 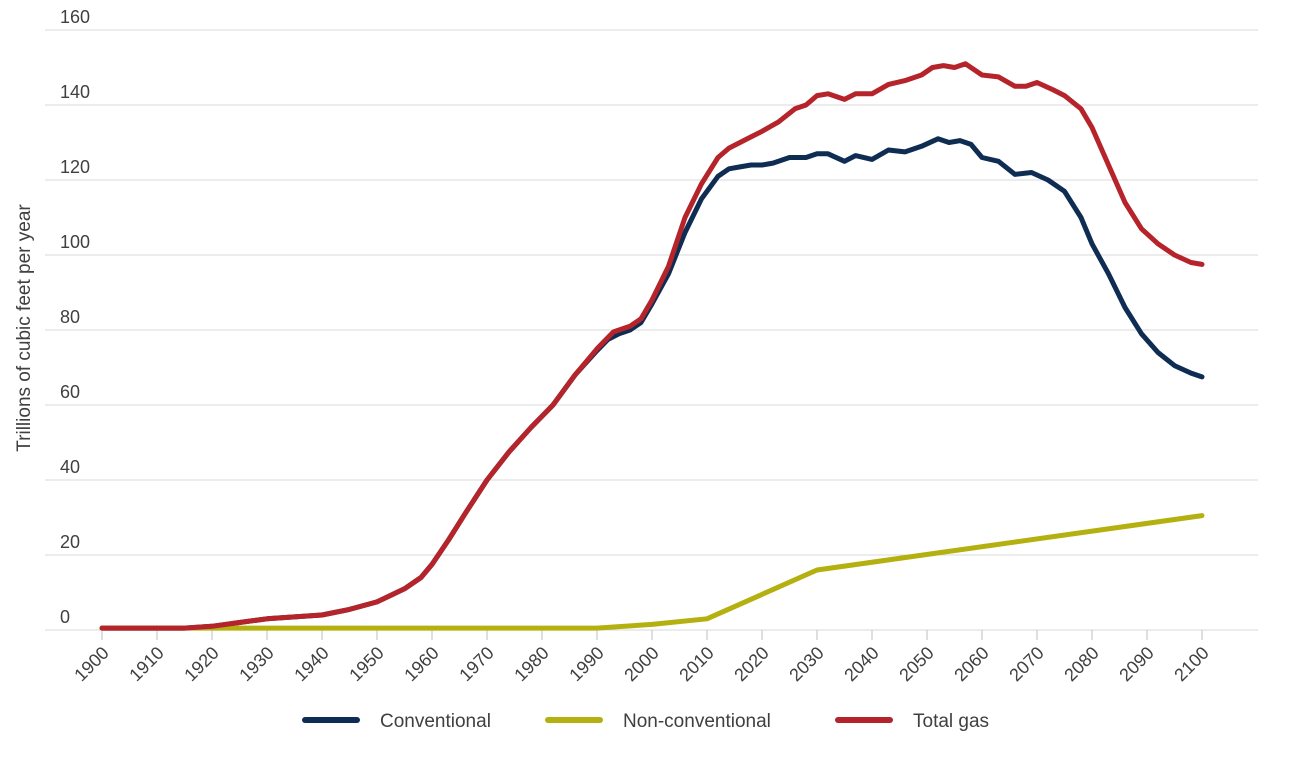 I want to click on y-tick-label: 80, so click(x=70, y=317).